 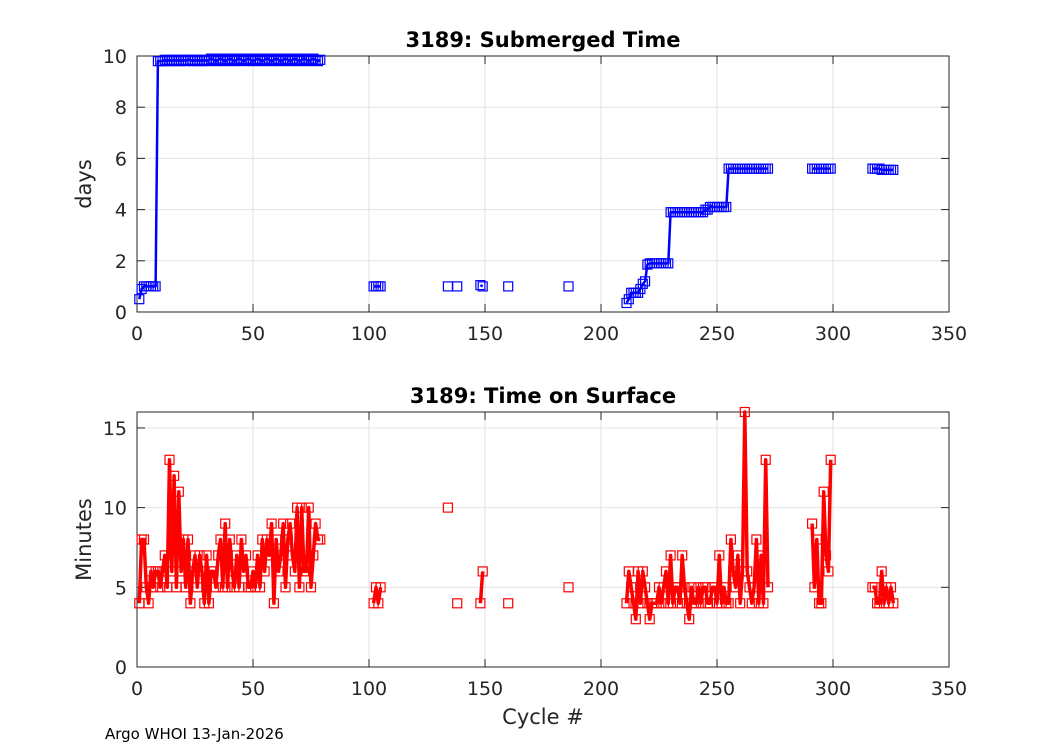 I want to click on submerged-x-tick-label: 150, so click(x=485, y=334).